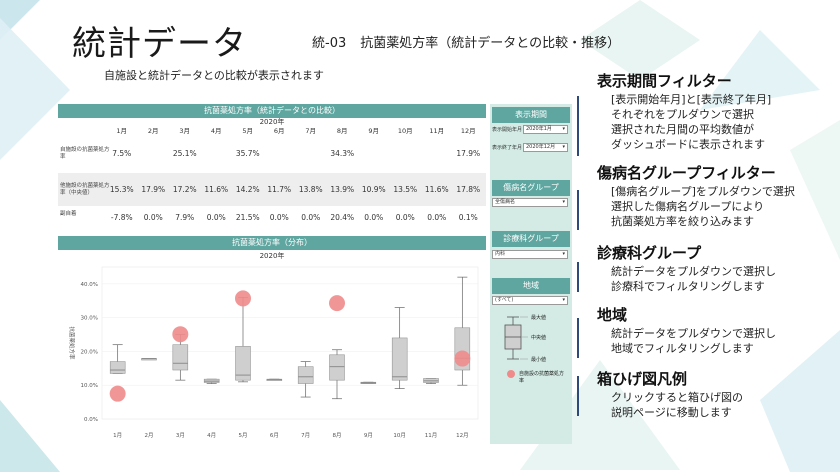 This screenshot has width=840, height=472. I want to click on y-tick-label: 20.0%, so click(89, 352).